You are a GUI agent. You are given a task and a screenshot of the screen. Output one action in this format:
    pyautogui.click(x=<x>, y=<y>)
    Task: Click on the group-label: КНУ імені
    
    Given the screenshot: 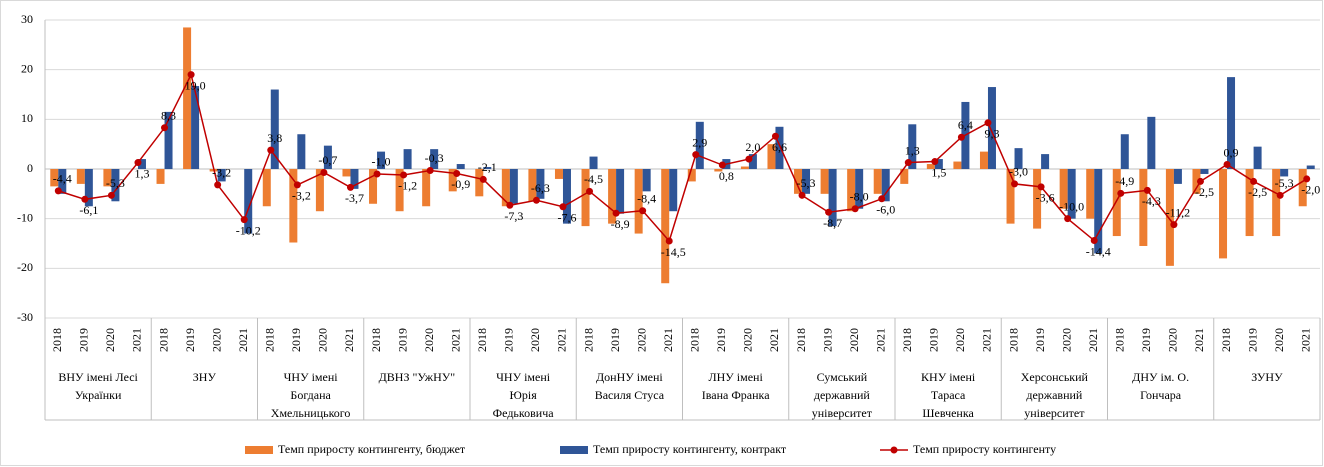 What is the action you would take?
    pyautogui.click(x=948, y=377)
    